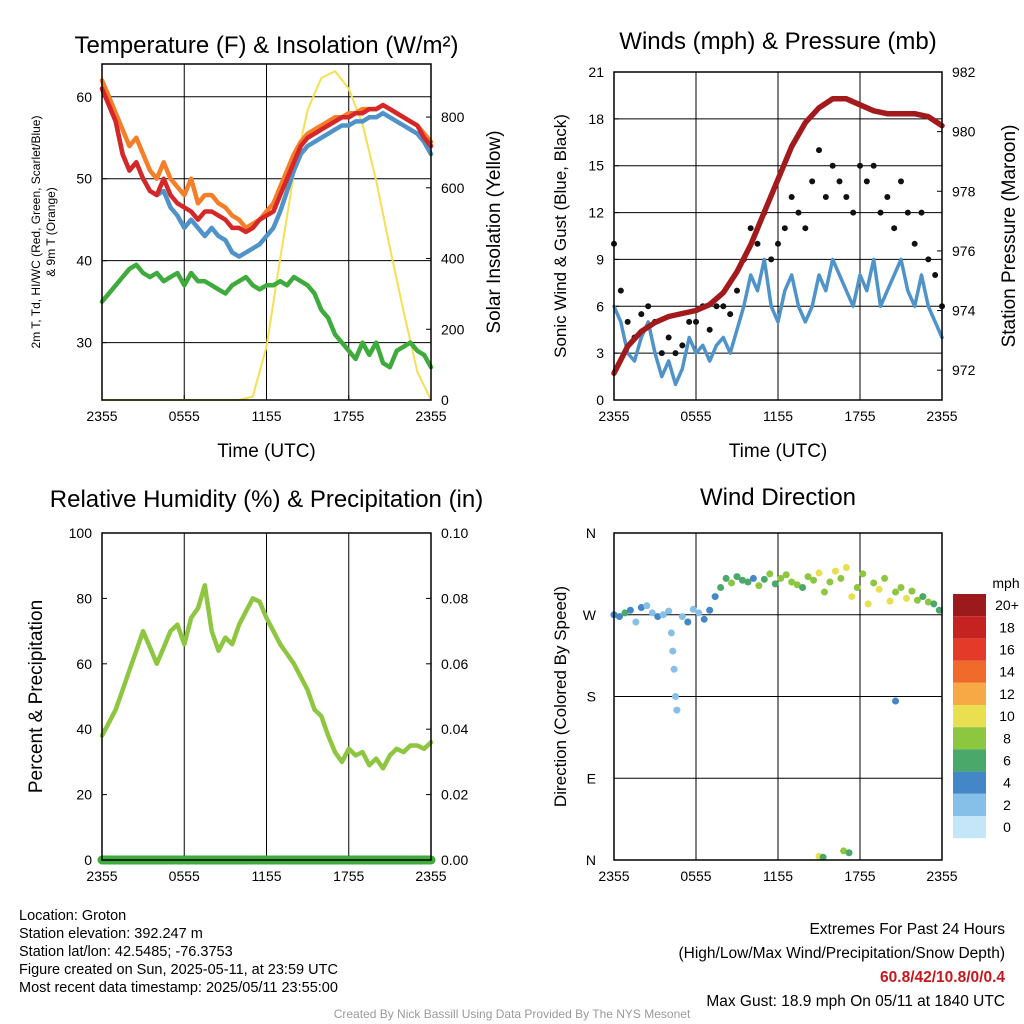  What do you see at coordinates (560, 696) in the screenshot?
I see `y-axis-label: Direction (Colored By Speed)` at bounding box center [560, 696].